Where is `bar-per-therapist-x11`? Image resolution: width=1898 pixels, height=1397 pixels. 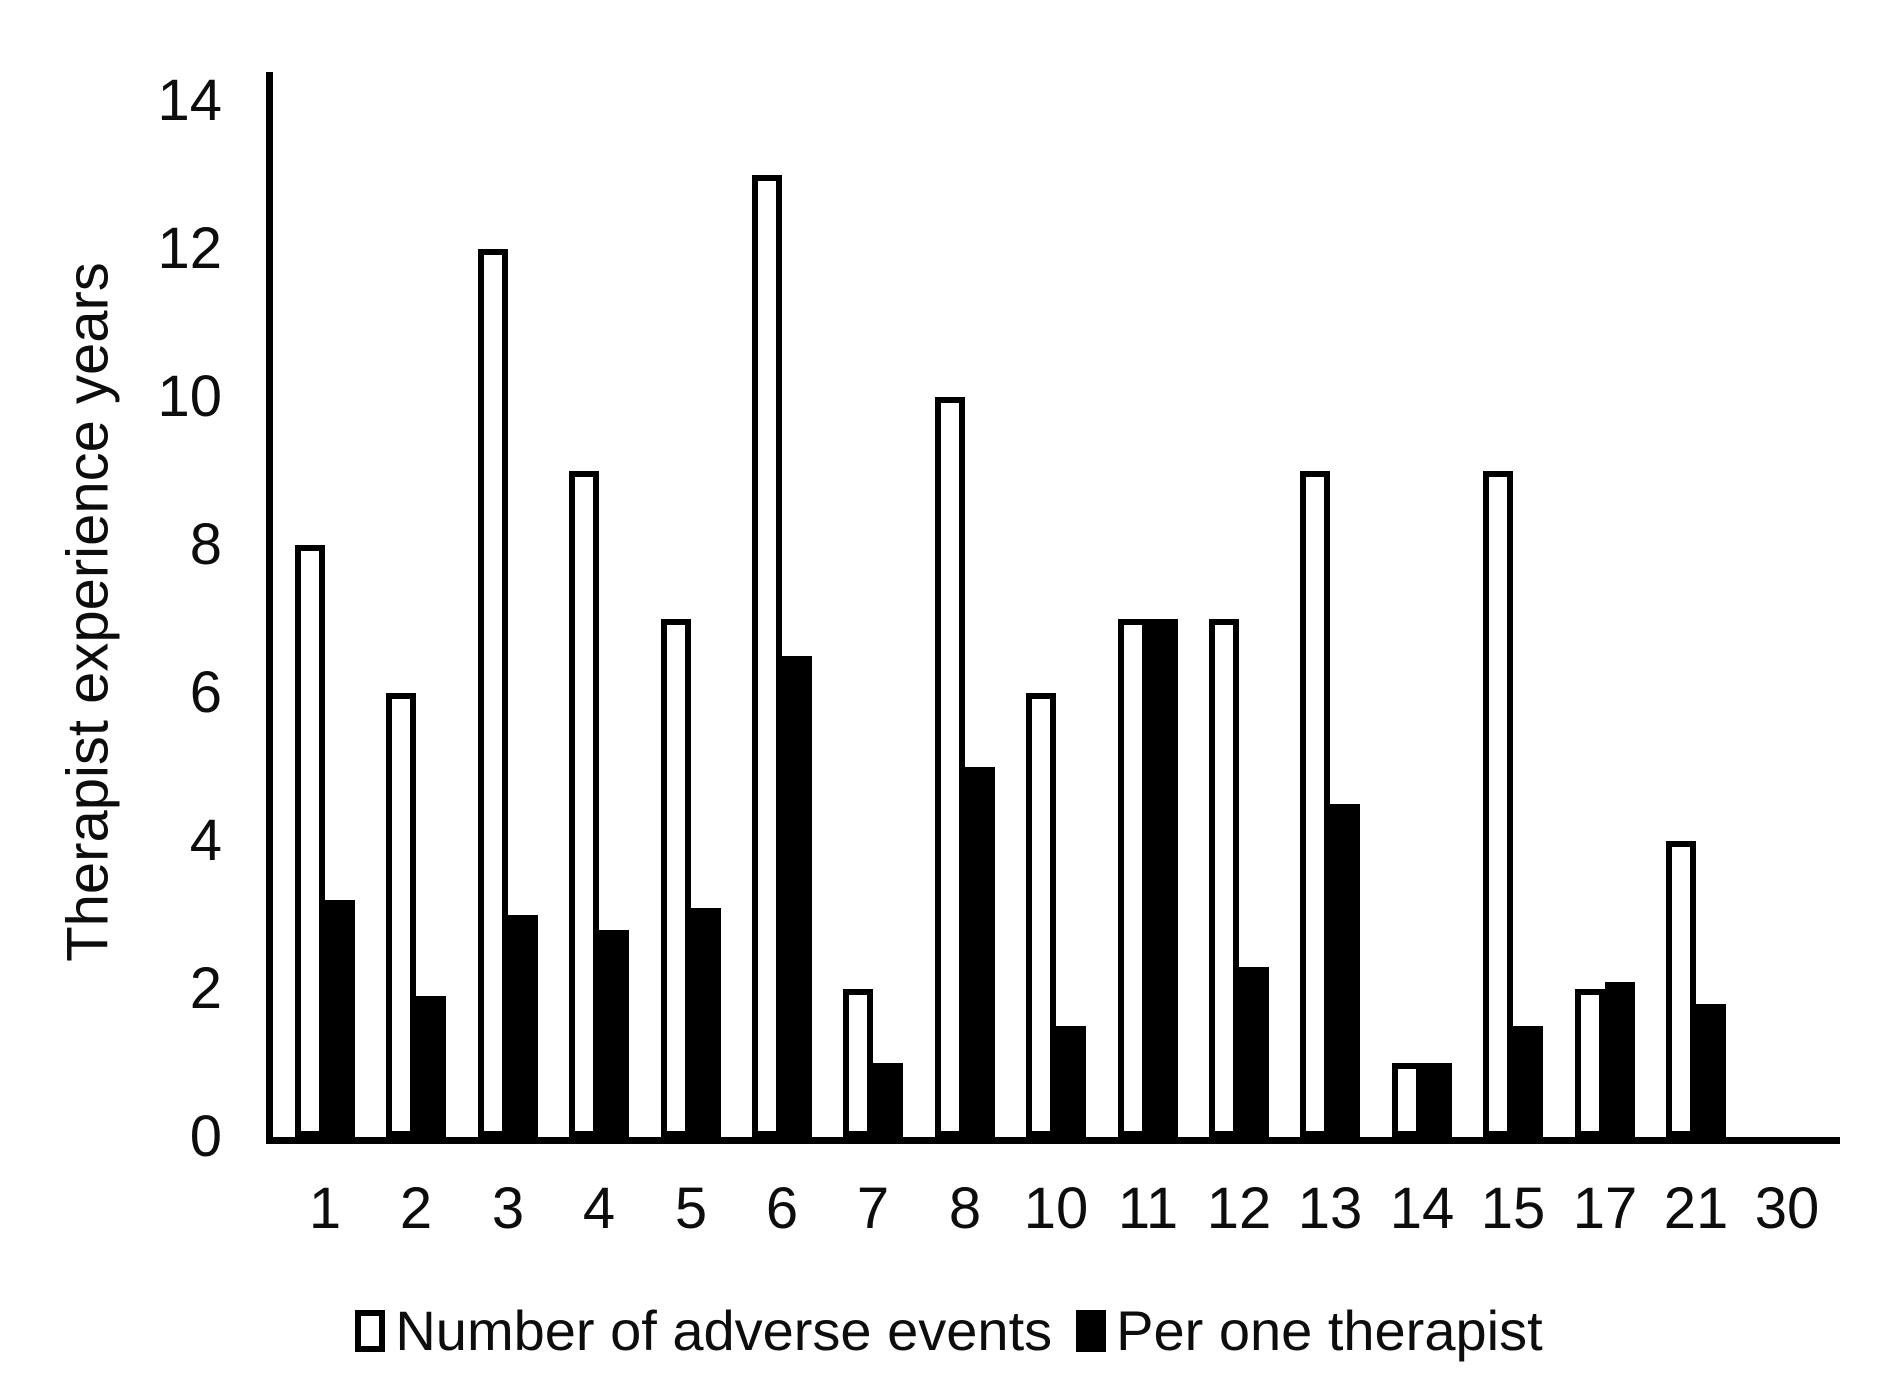 bar-per-therapist-x11 is located at coordinates (1163, 878).